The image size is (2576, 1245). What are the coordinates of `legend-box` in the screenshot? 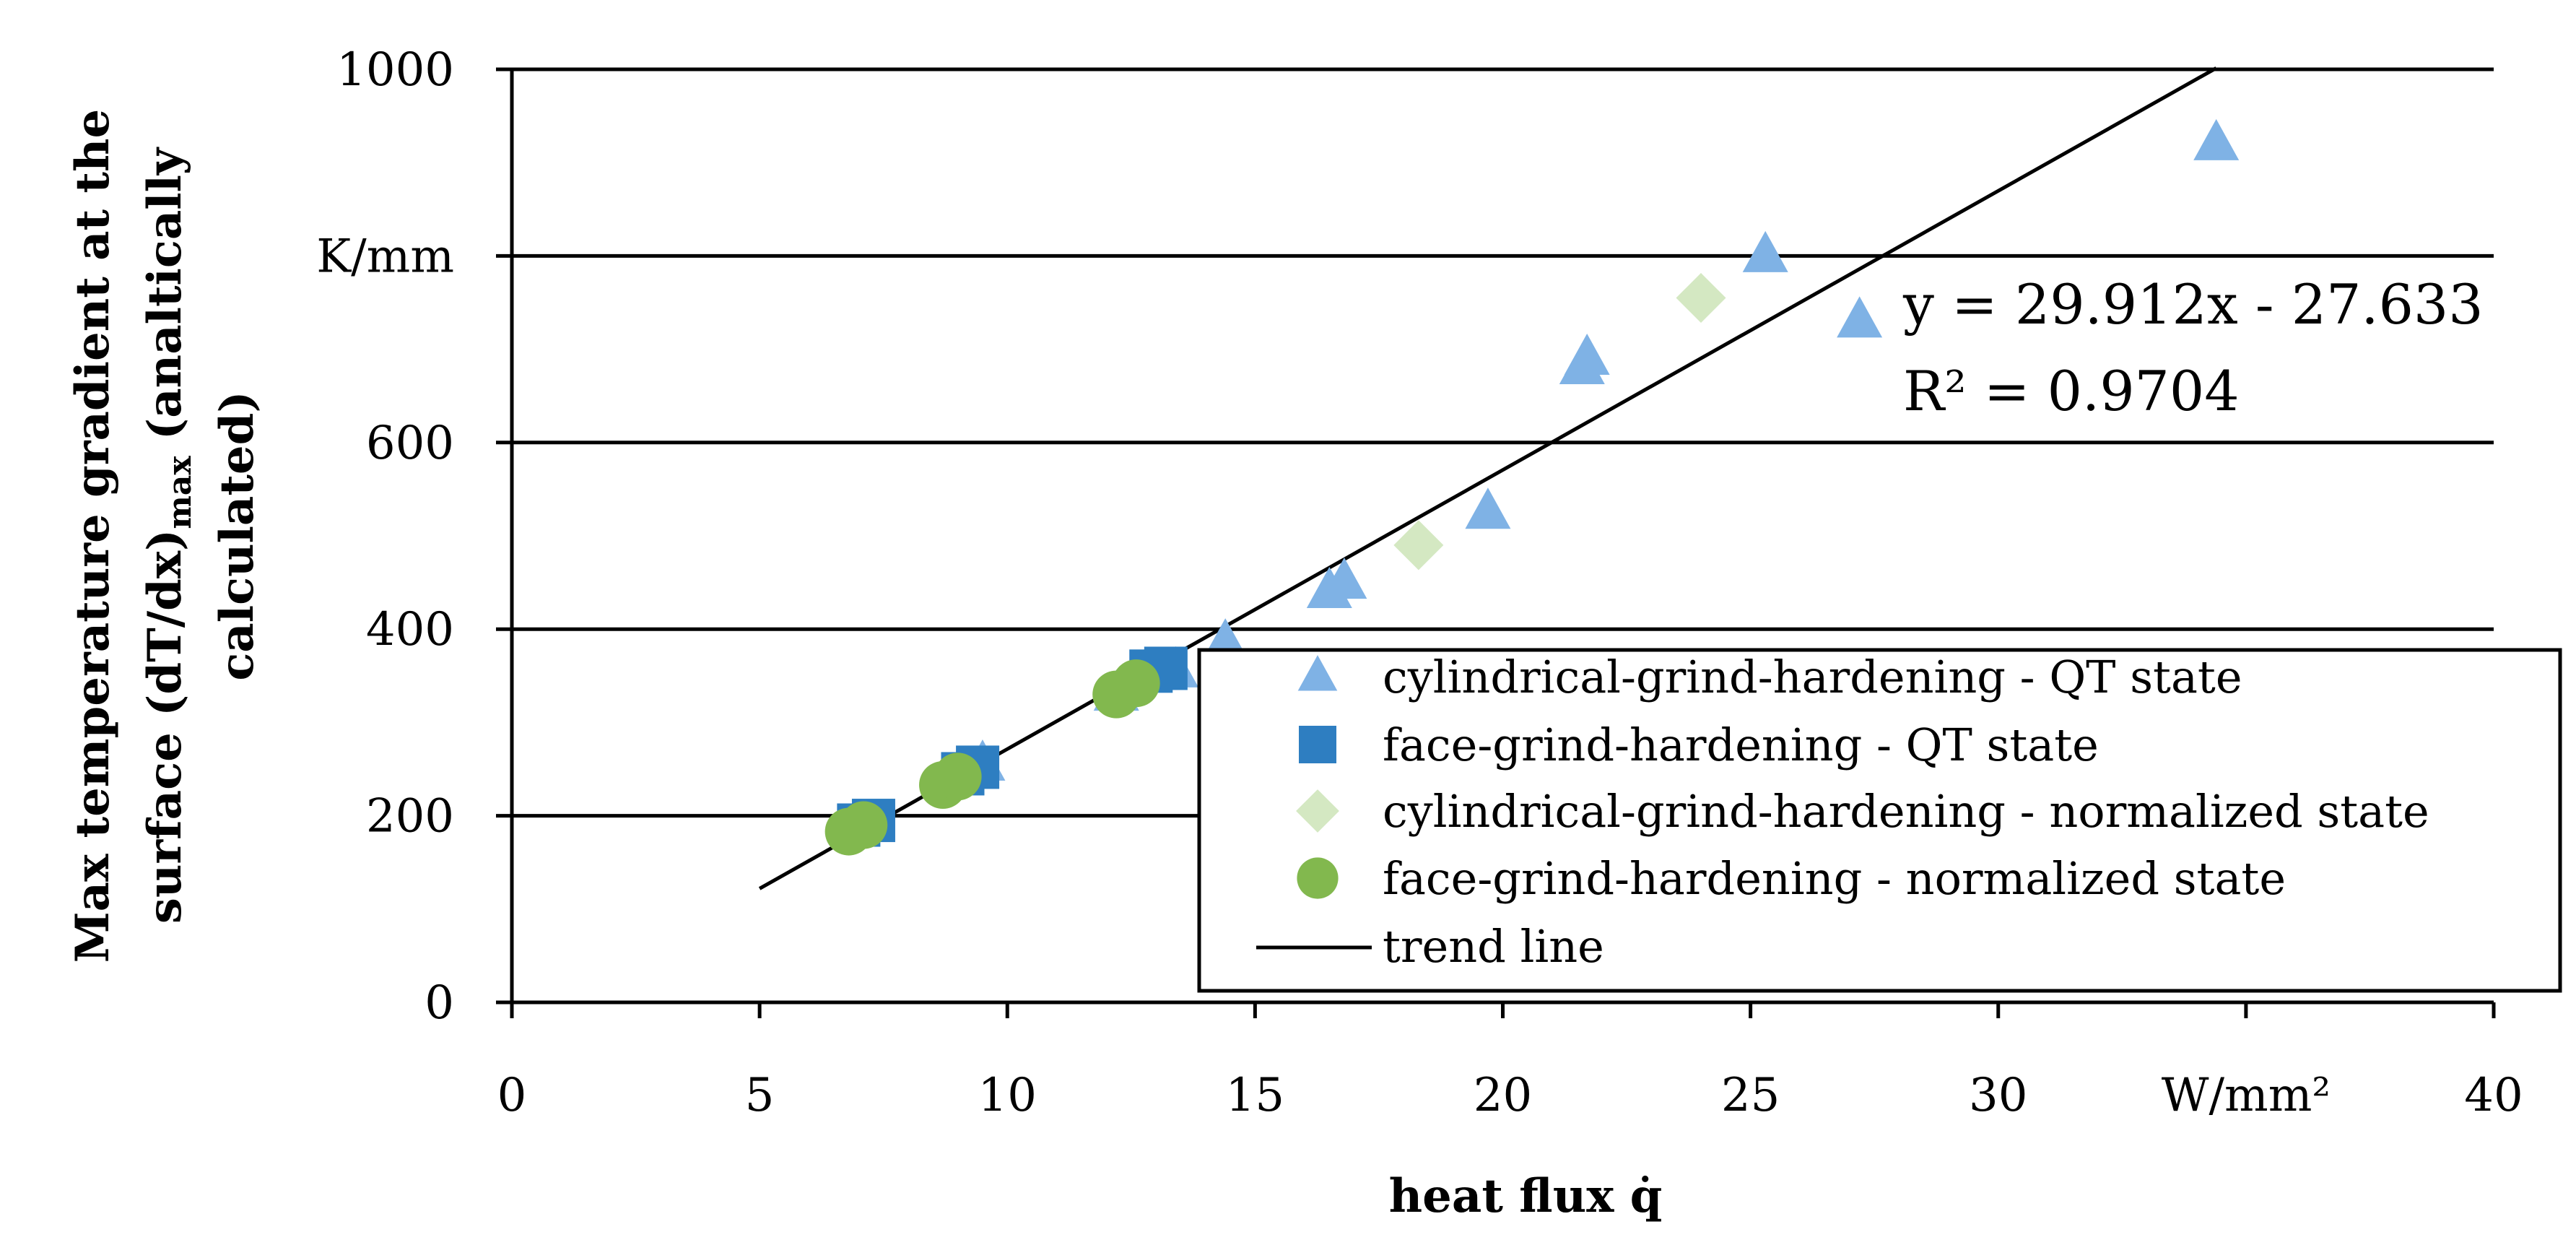 It's located at (1880, 820).